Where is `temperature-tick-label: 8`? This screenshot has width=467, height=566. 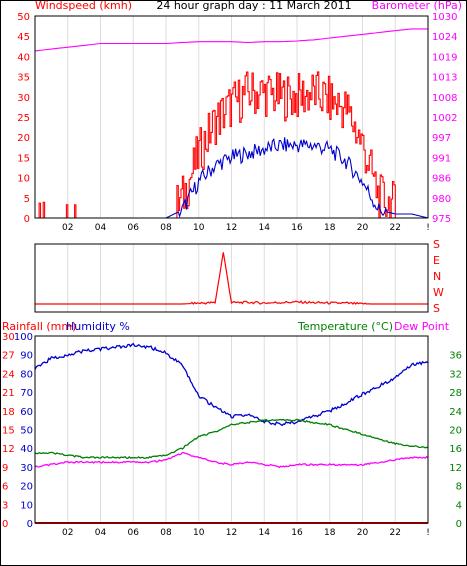 temperature-tick-label: 8 is located at coordinates (459, 487).